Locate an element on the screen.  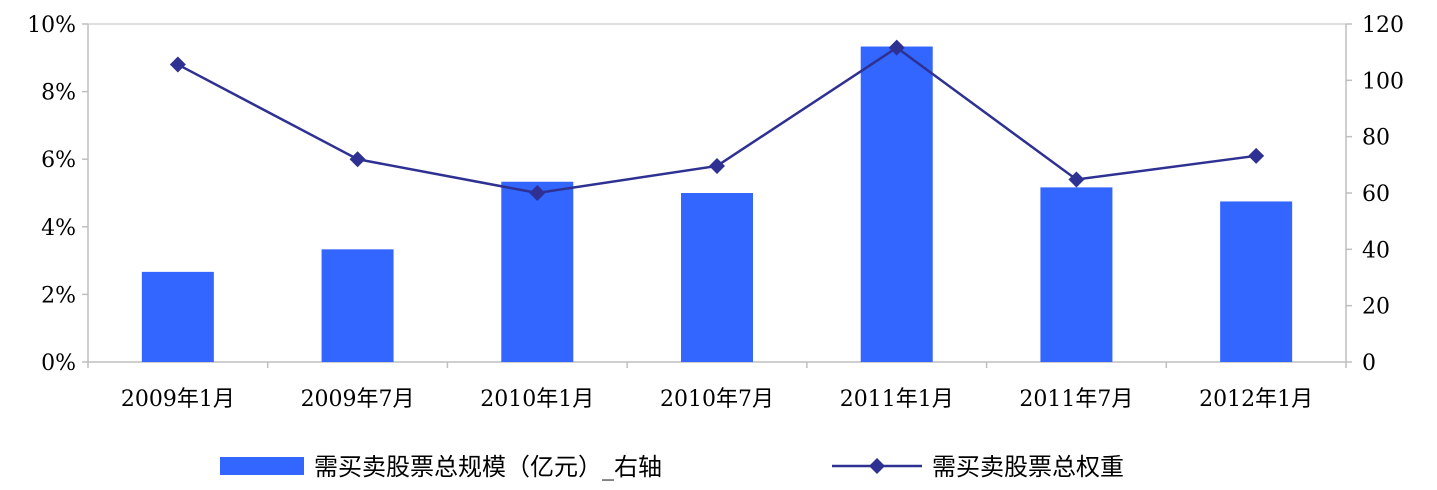
category-label: 2011年1月 is located at coordinates (897, 399).